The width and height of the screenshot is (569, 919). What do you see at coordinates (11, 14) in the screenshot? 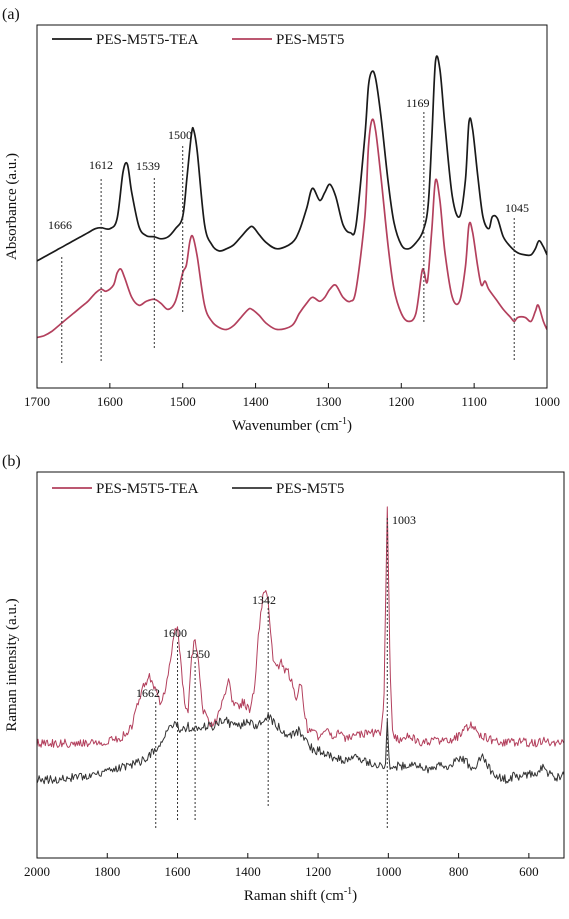
I see `panel-label: (a)` at bounding box center [11, 14].